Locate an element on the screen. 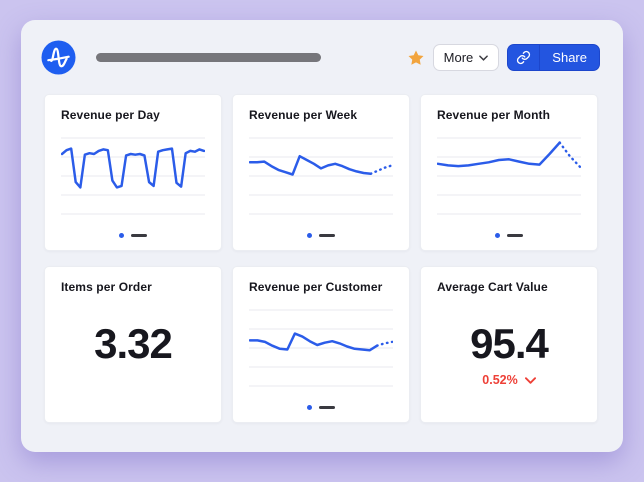 The width and height of the screenshot is (644, 482). link-icon is located at coordinates (524, 57).